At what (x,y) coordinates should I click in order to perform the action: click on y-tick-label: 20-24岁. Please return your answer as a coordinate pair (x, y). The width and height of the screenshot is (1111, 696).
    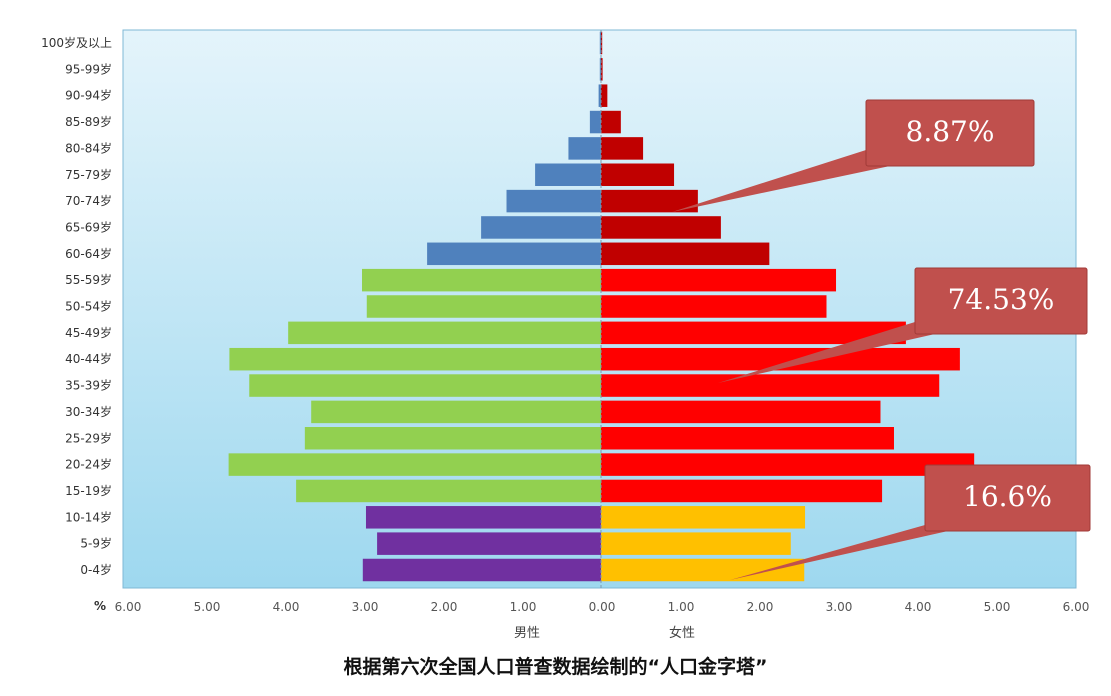
    Looking at the image, I should click on (88, 464).